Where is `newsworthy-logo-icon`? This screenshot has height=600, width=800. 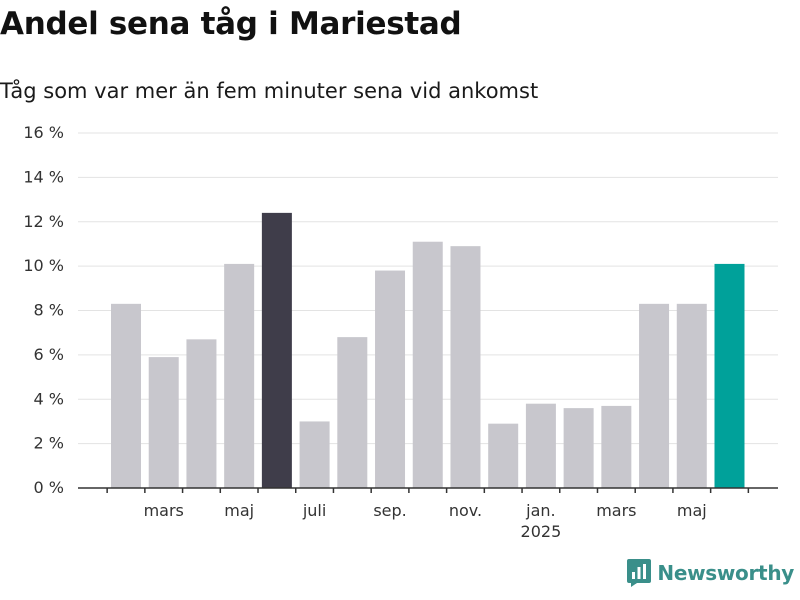
newsworthy-logo-icon is located at coordinates (639, 573).